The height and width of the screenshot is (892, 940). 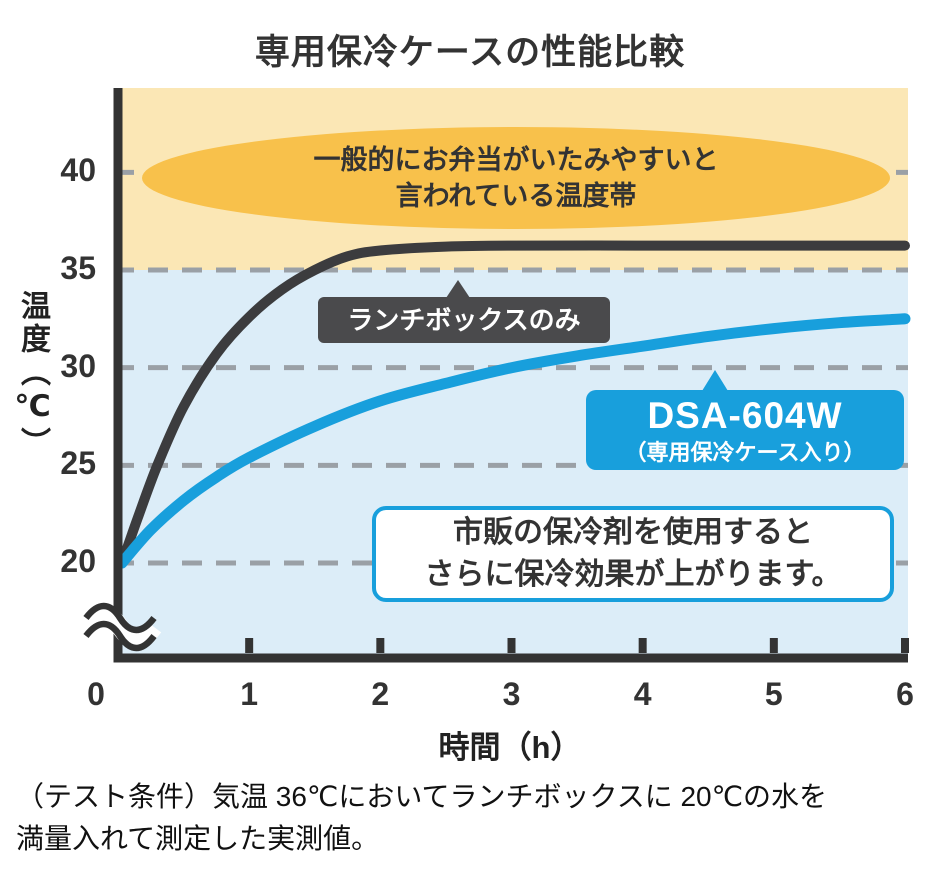 What do you see at coordinates (32, 375) in the screenshot?
I see `y-axis-title: 温度（℃）` at bounding box center [32, 375].